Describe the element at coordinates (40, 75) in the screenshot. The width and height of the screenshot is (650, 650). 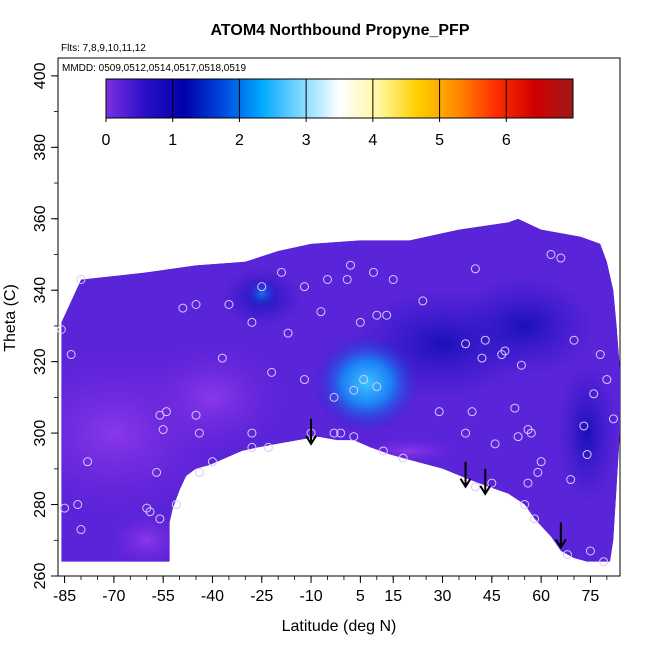
I see `y-tick-label: 400` at that location.